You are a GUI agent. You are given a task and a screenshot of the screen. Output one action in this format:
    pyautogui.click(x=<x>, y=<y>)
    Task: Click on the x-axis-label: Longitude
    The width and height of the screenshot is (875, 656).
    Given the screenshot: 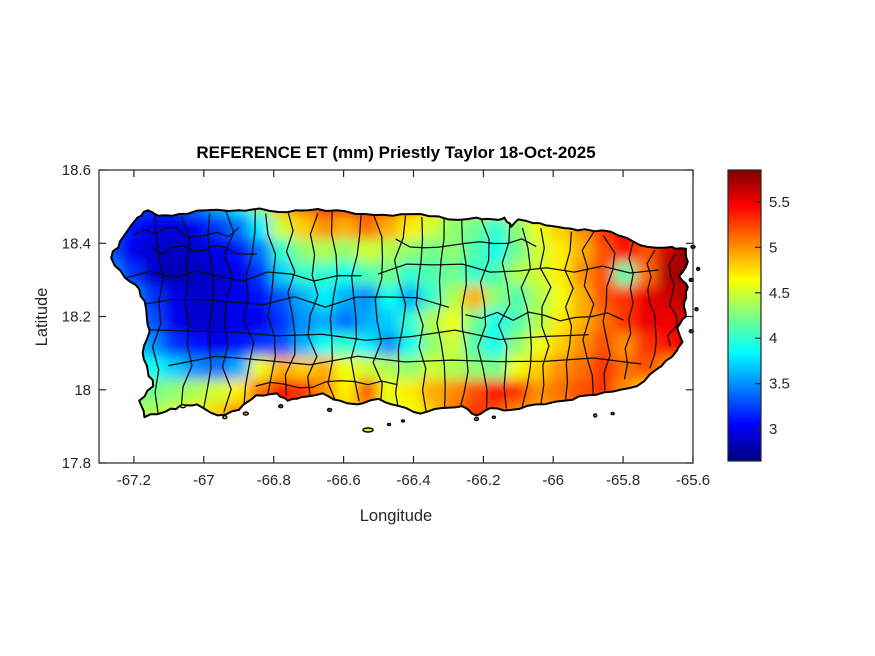 What is the action you would take?
    pyautogui.click(x=396, y=516)
    